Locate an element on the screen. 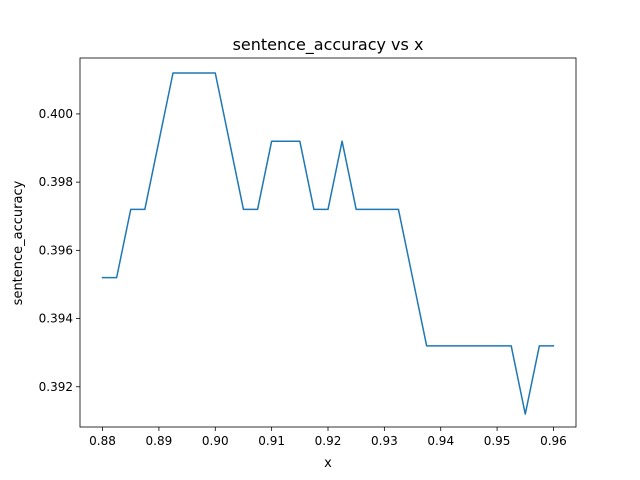 The image size is (640, 480). x-axis-ticks: 0.88 0.89 0.90 0.91 0.92 0.93 0.94 0.95 0.96 is located at coordinates (328, 437).